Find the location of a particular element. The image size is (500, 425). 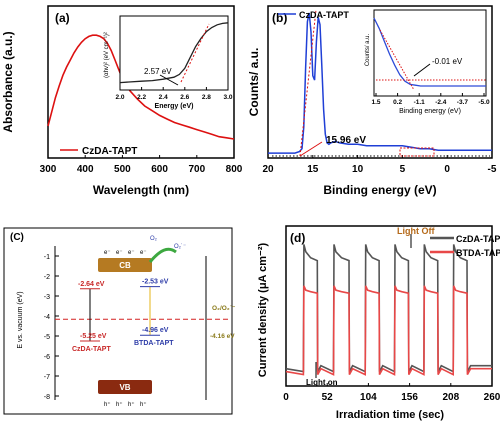

panel-d-xticks: 0 52 104 156 208 260 is located at coordinates (391, 393).